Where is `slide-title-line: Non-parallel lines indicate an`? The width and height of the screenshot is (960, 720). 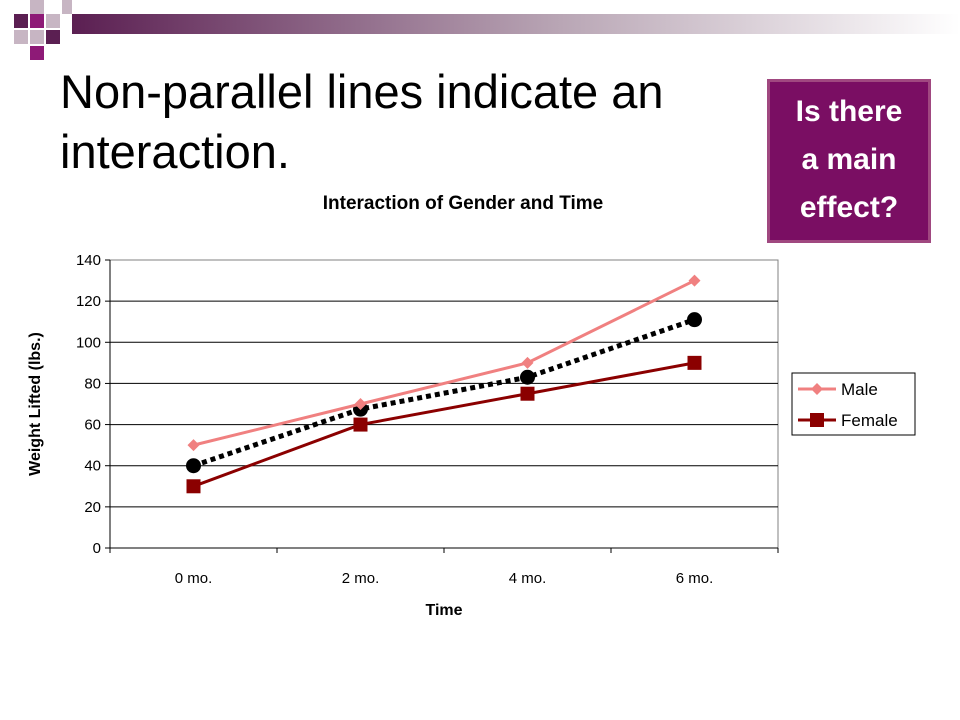
slide-title-line: Non-parallel lines indicate an is located at coordinates (362, 91).